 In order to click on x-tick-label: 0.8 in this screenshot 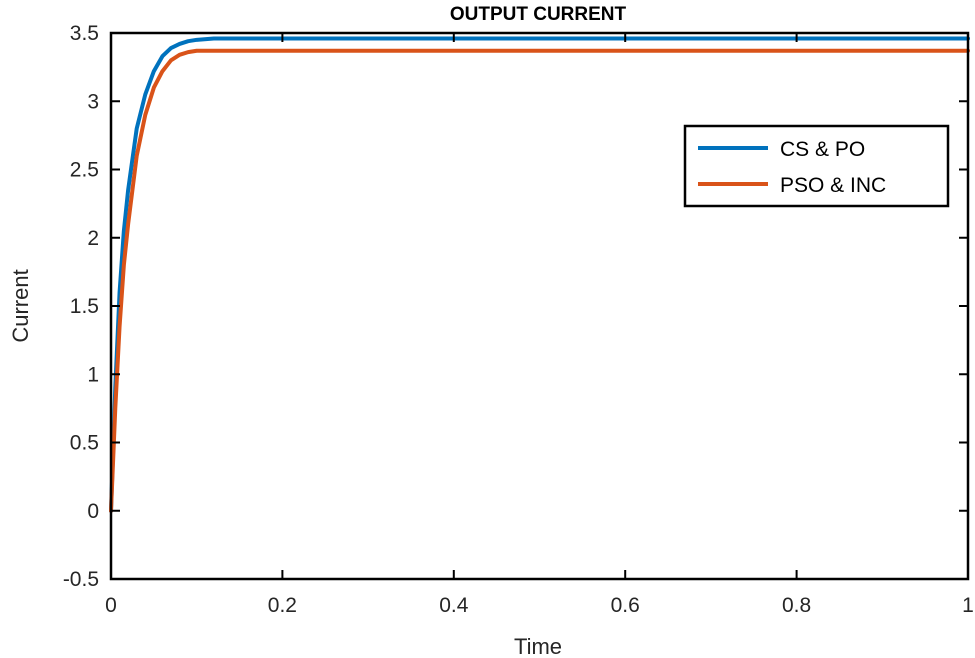, I will do `click(796, 605)`.